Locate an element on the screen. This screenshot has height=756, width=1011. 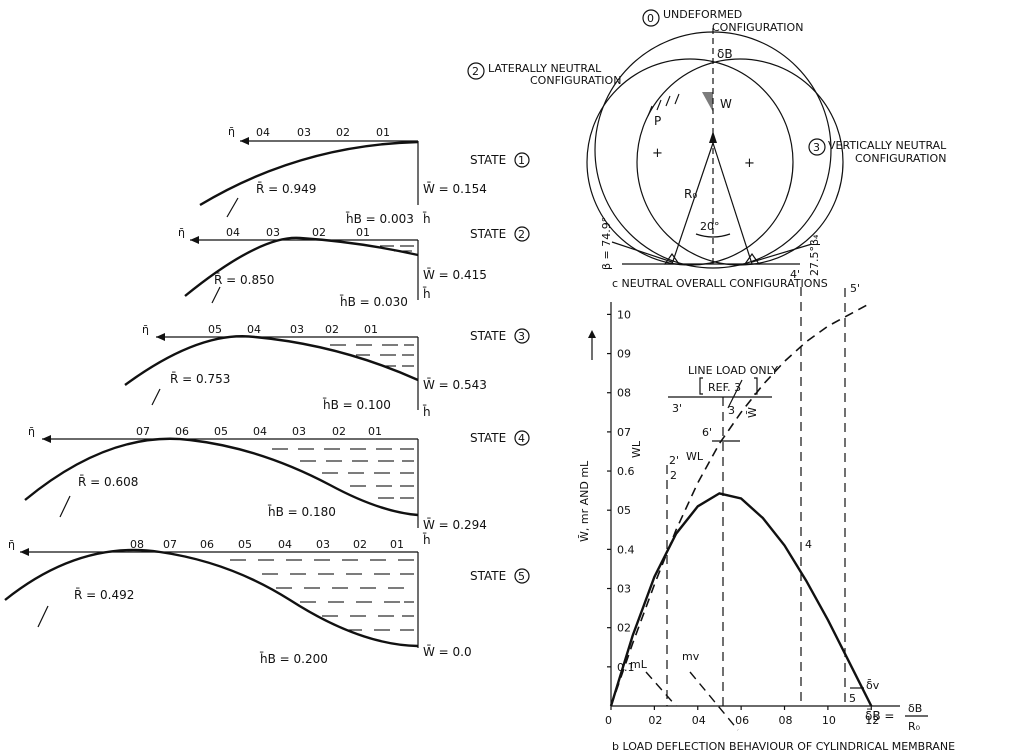
state-1-tick-0: 04 is located at coordinates (263, 132).